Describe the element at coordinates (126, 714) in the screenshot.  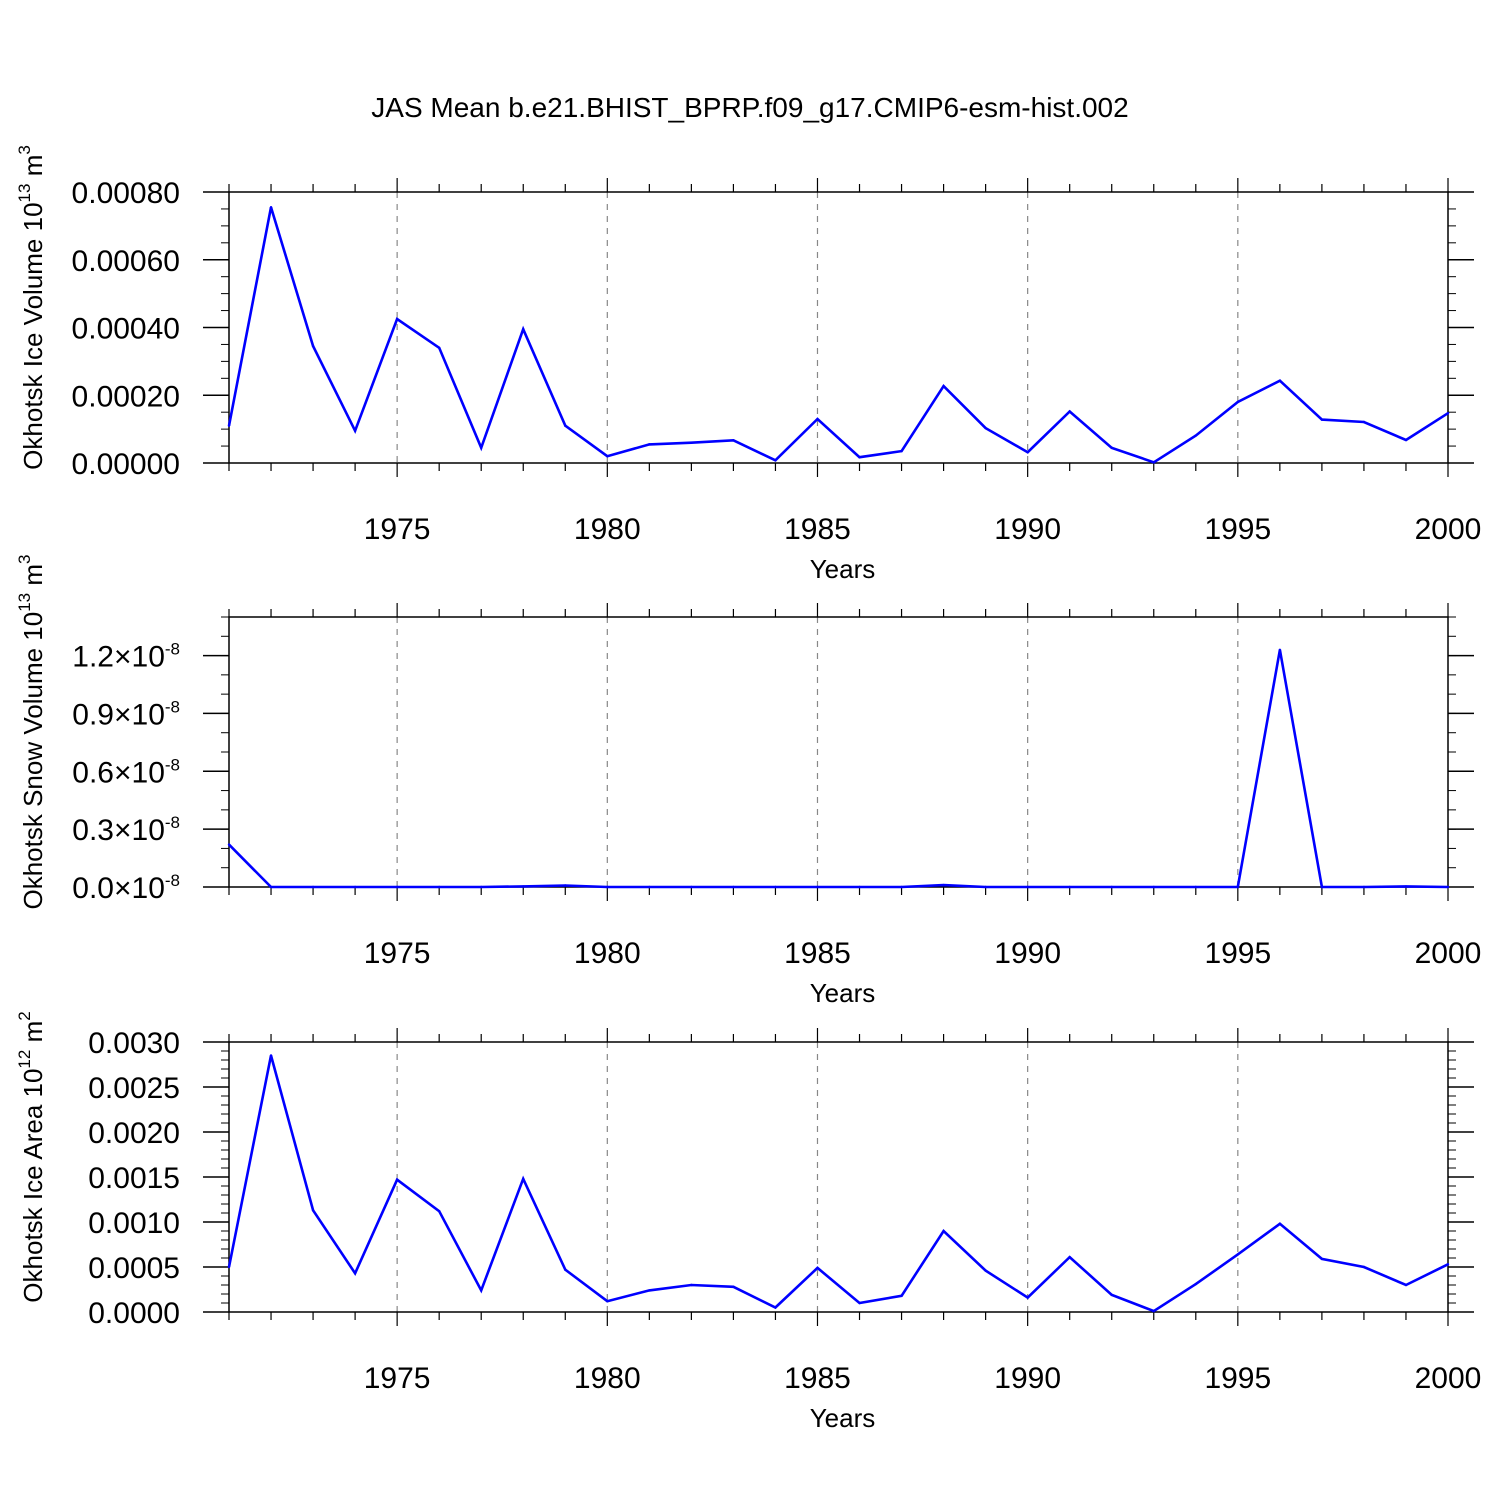
I see `y-tick-label: 0.9×10⁻⁸` at that location.